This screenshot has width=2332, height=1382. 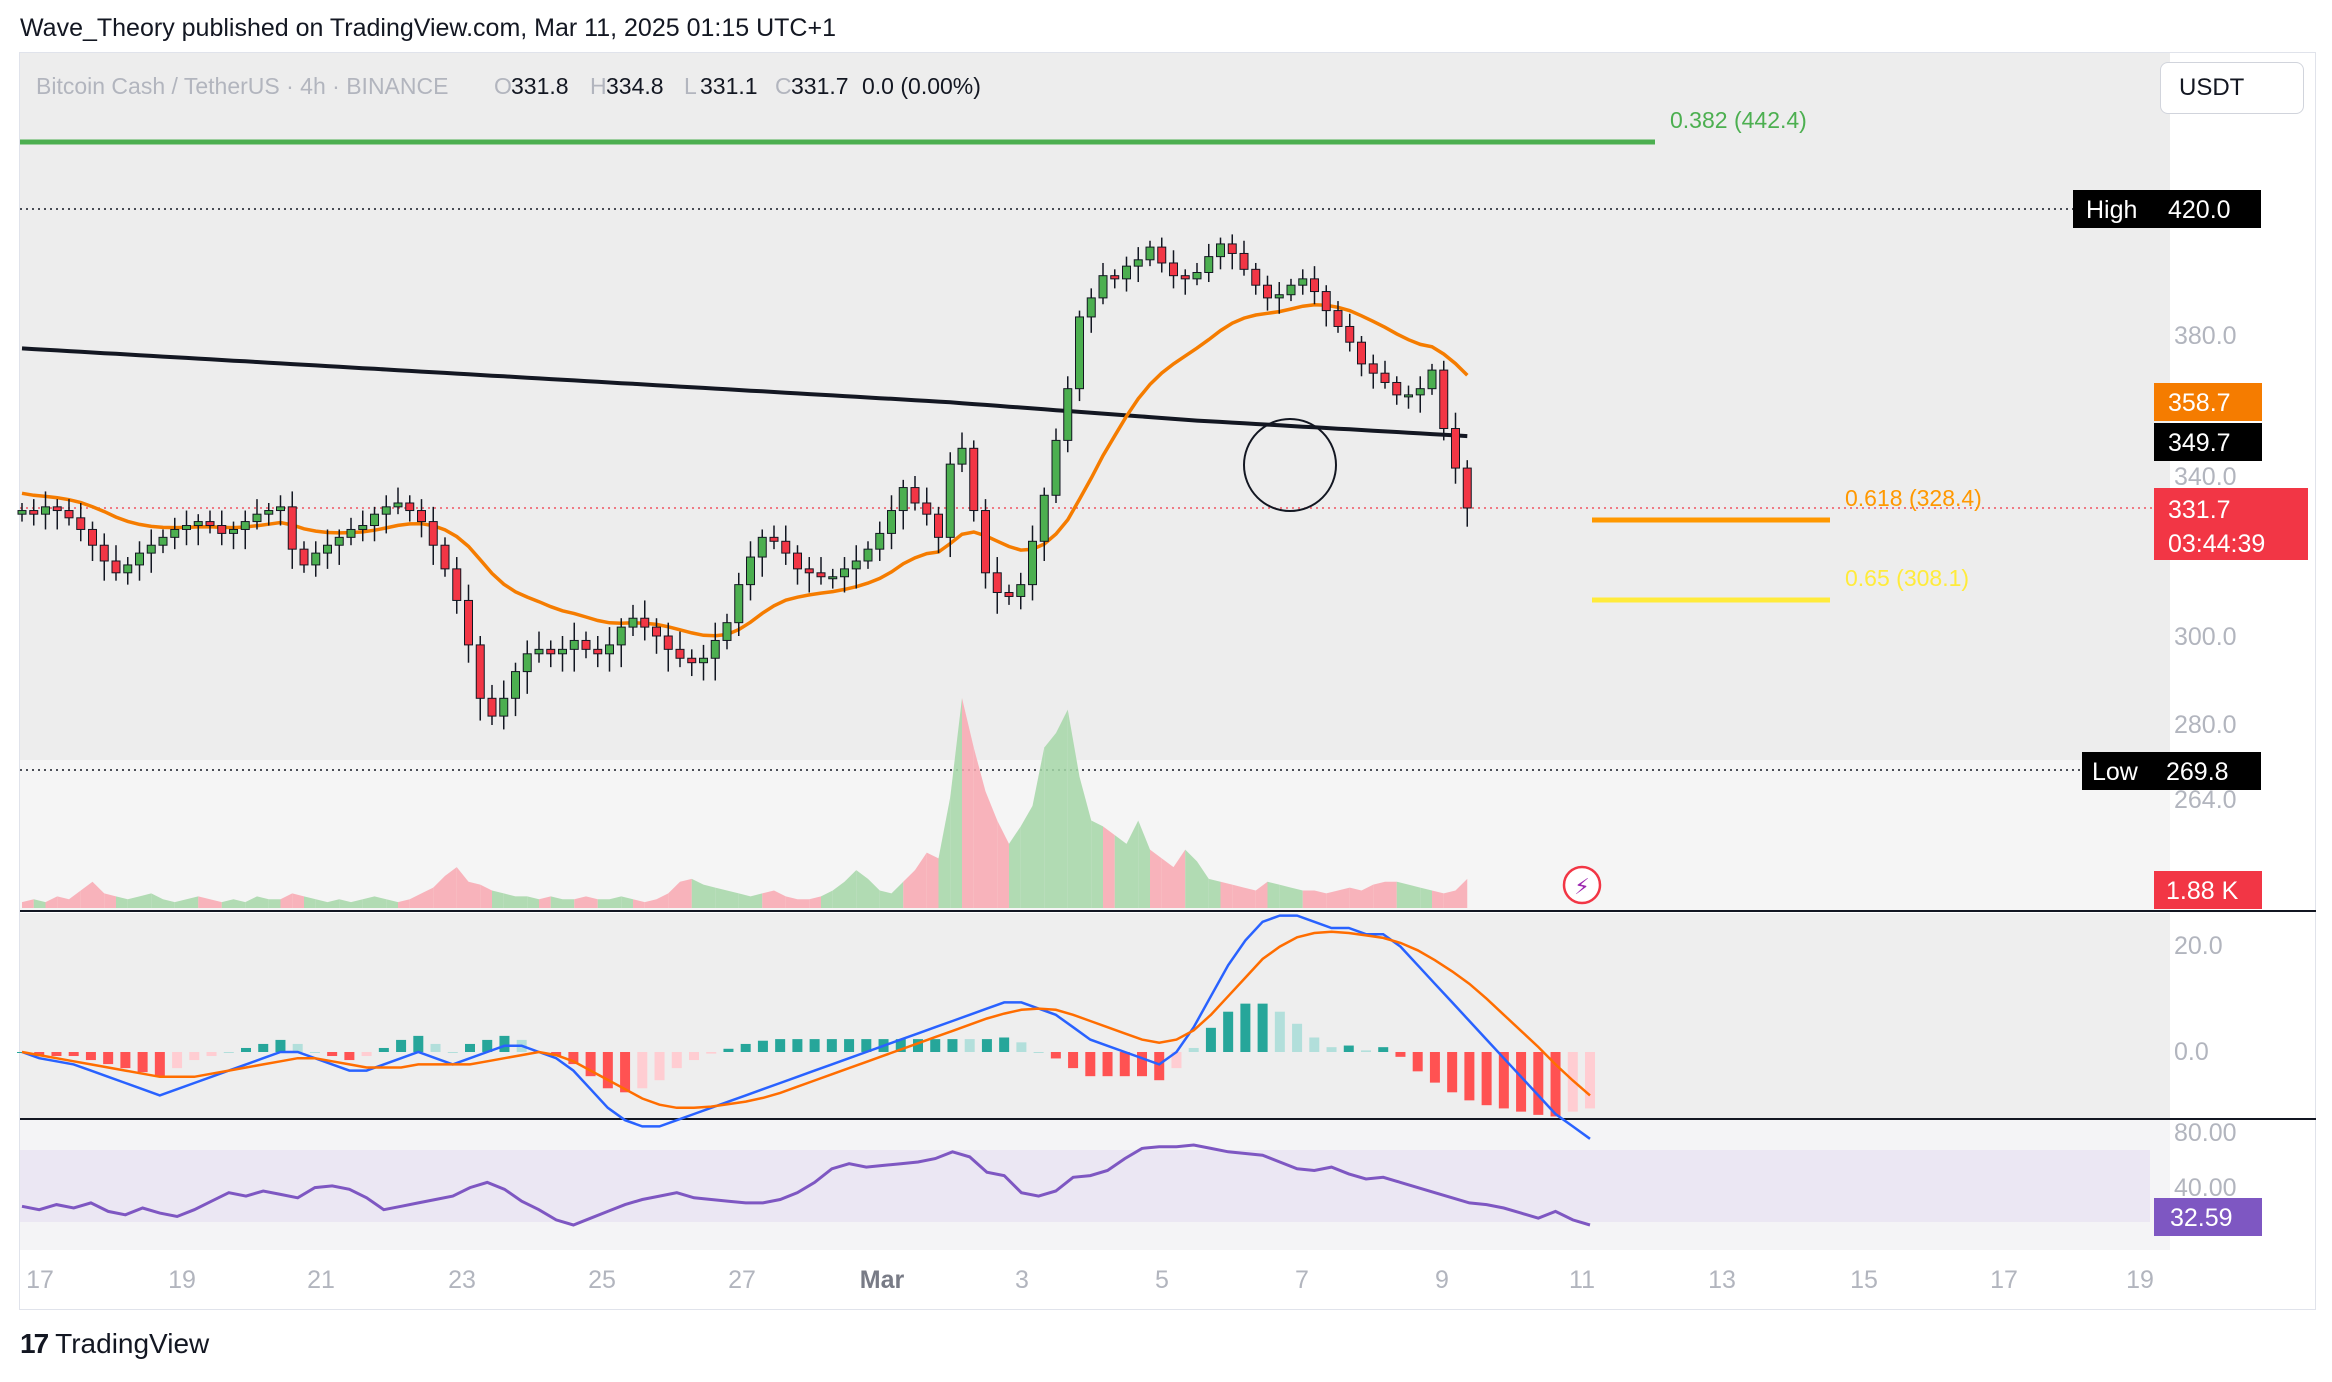 What do you see at coordinates (1582, 885) in the screenshot?
I see `alert-icon: ⚡` at bounding box center [1582, 885].